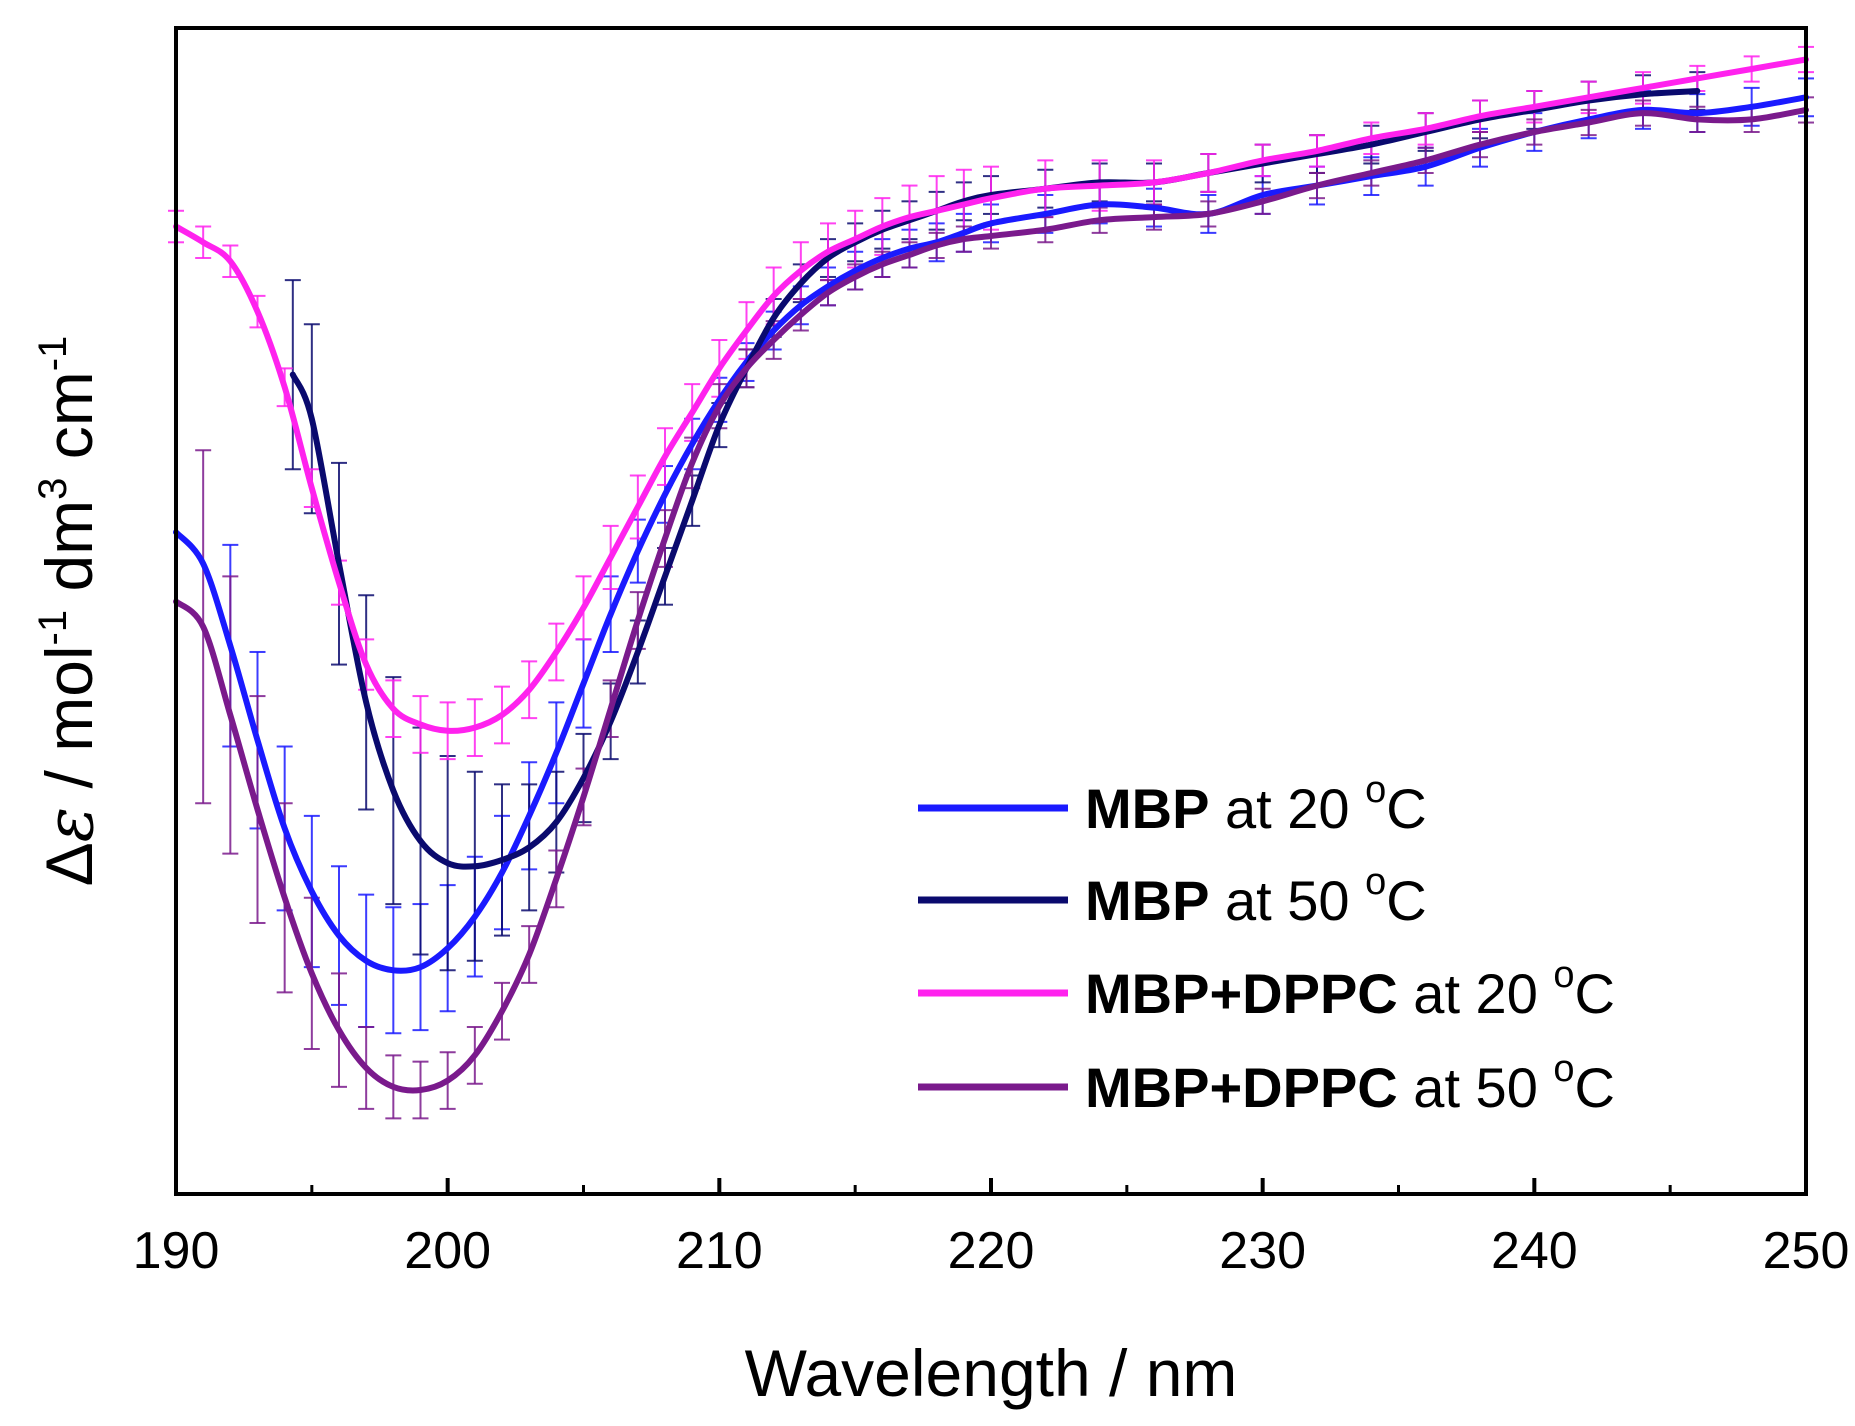 The image size is (1855, 1426). What do you see at coordinates (447, 1251) in the screenshot?
I see `x-tick-label: 200` at bounding box center [447, 1251].